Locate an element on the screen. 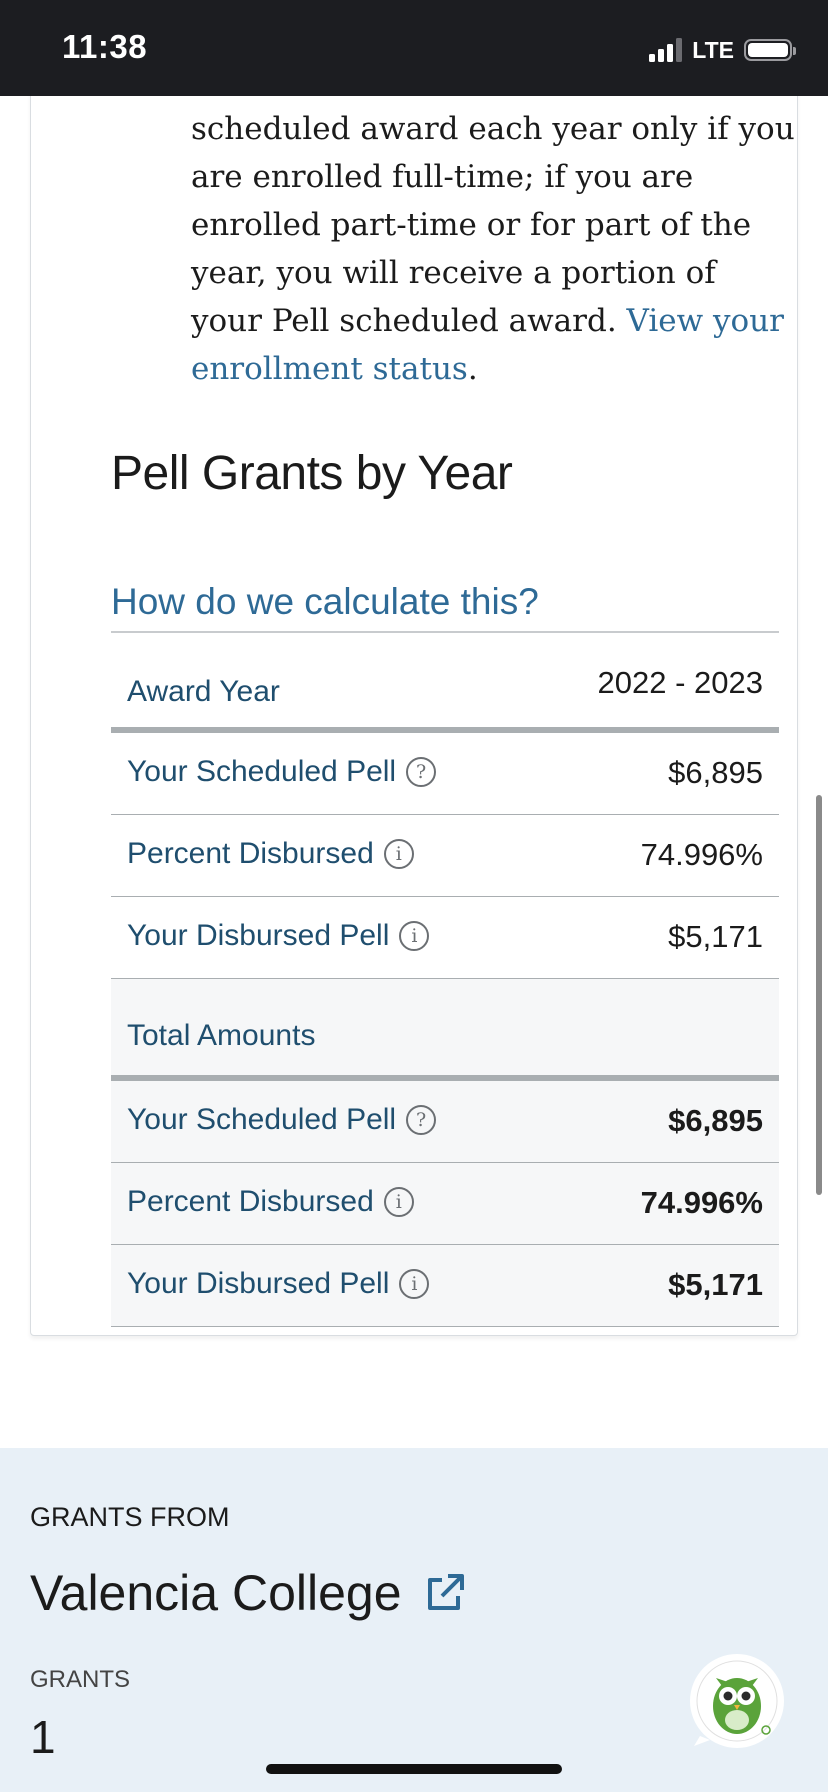  note-line-with-link: your Pell scheduled award. View your is located at coordinates (491, 321).